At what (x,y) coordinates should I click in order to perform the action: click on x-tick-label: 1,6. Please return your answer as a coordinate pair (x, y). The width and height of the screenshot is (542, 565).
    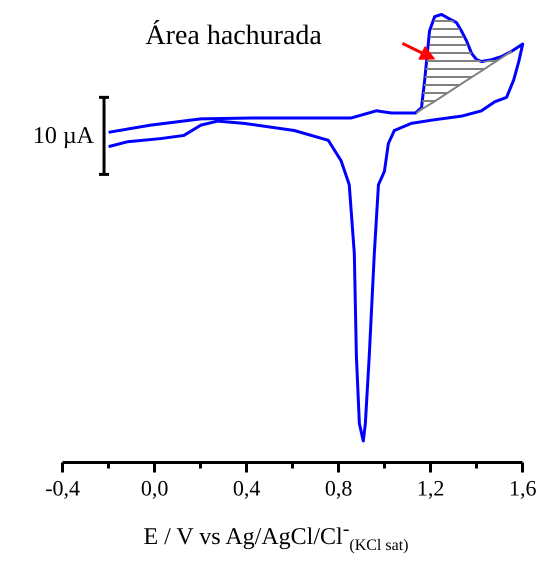
    Looking at the image, I should click on (522, 488).